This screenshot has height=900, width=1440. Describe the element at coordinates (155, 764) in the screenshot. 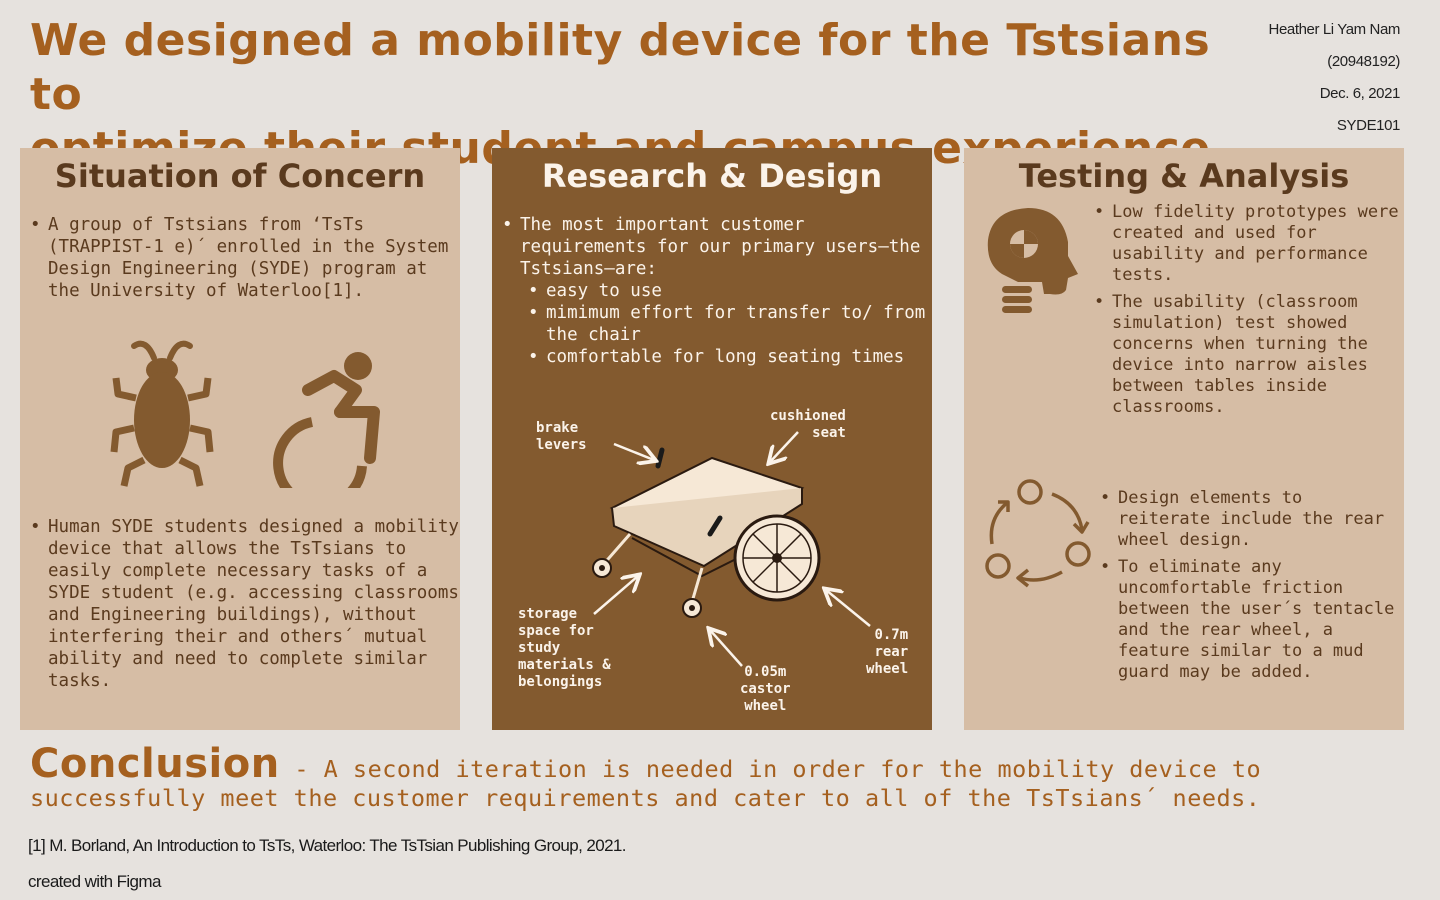

I see `conclusion-heading: Conclusion` at that location.